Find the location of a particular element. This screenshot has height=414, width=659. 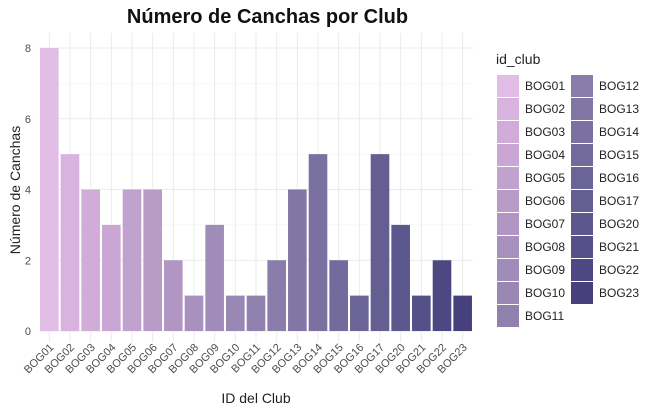

chart-title: Número de Canchas por Club is located at coordinates (267, 17).